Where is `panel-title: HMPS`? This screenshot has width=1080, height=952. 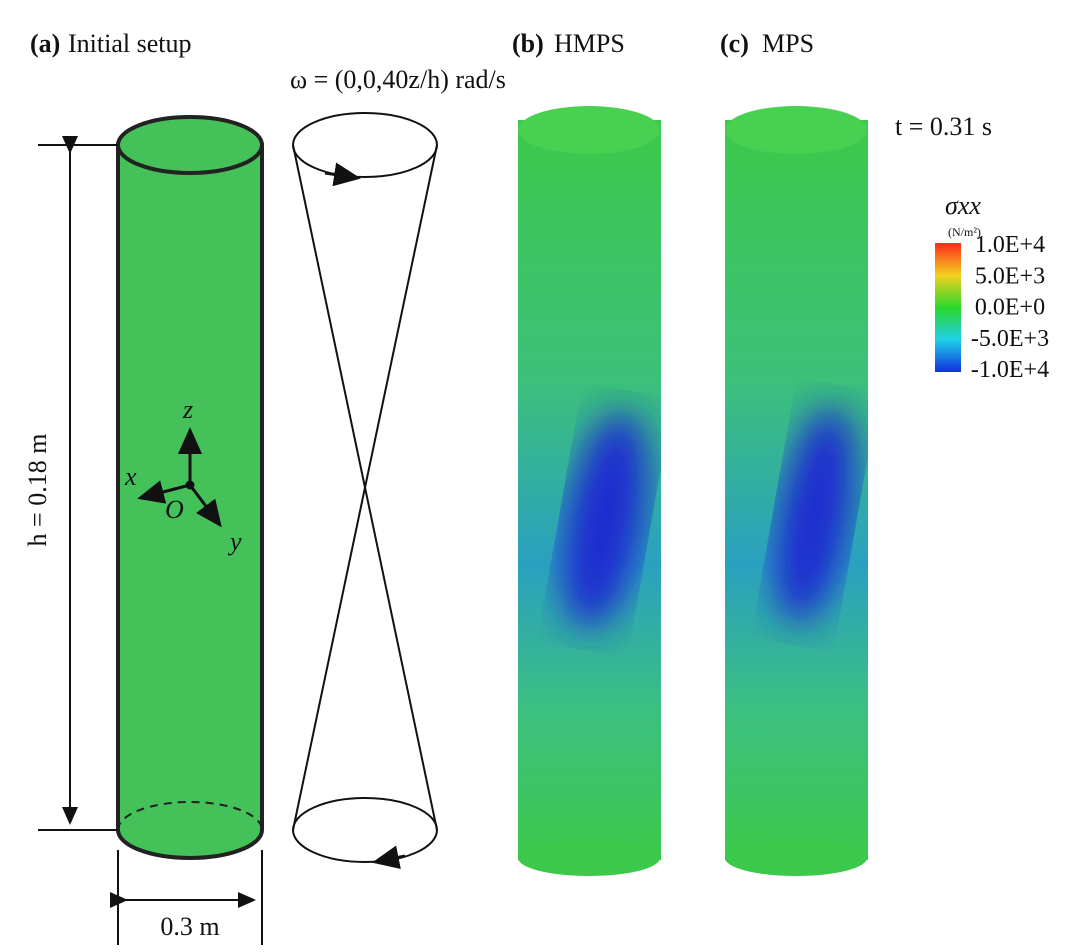
panel-title: HMPS is located at coordinates (589, 43).